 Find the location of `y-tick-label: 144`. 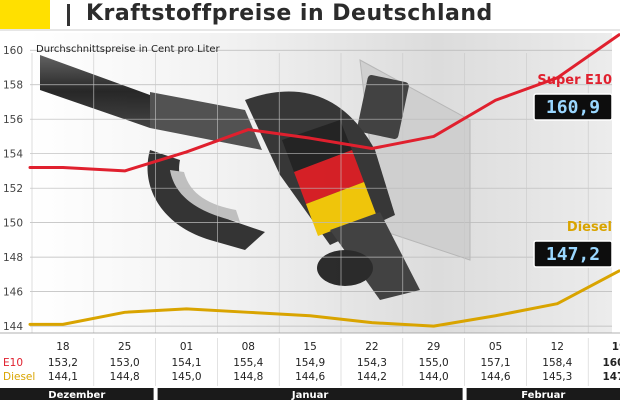

y-tick-label: 144 is located at coordinates (13, 327).